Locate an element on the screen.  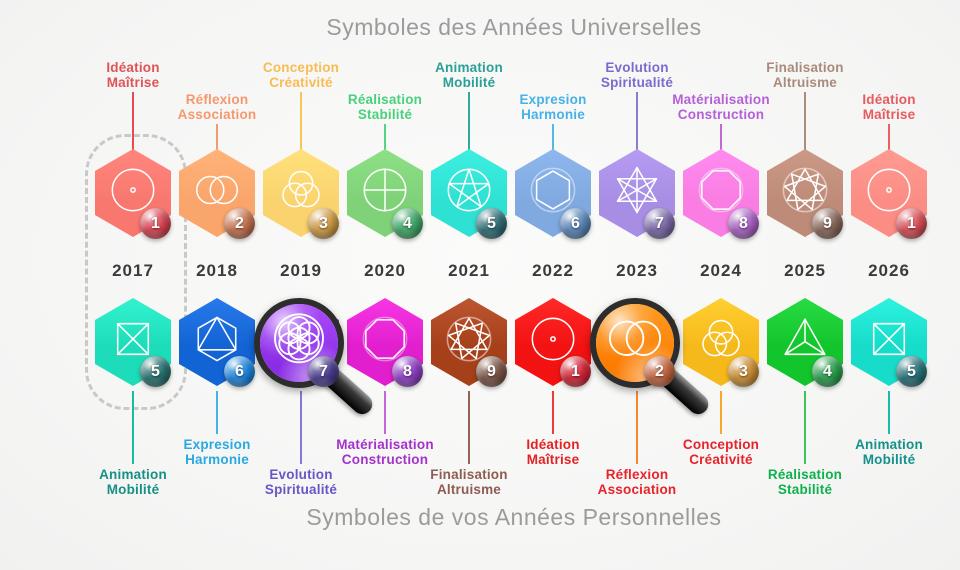
year-label: 2020 is located at coordinates (385, 270).